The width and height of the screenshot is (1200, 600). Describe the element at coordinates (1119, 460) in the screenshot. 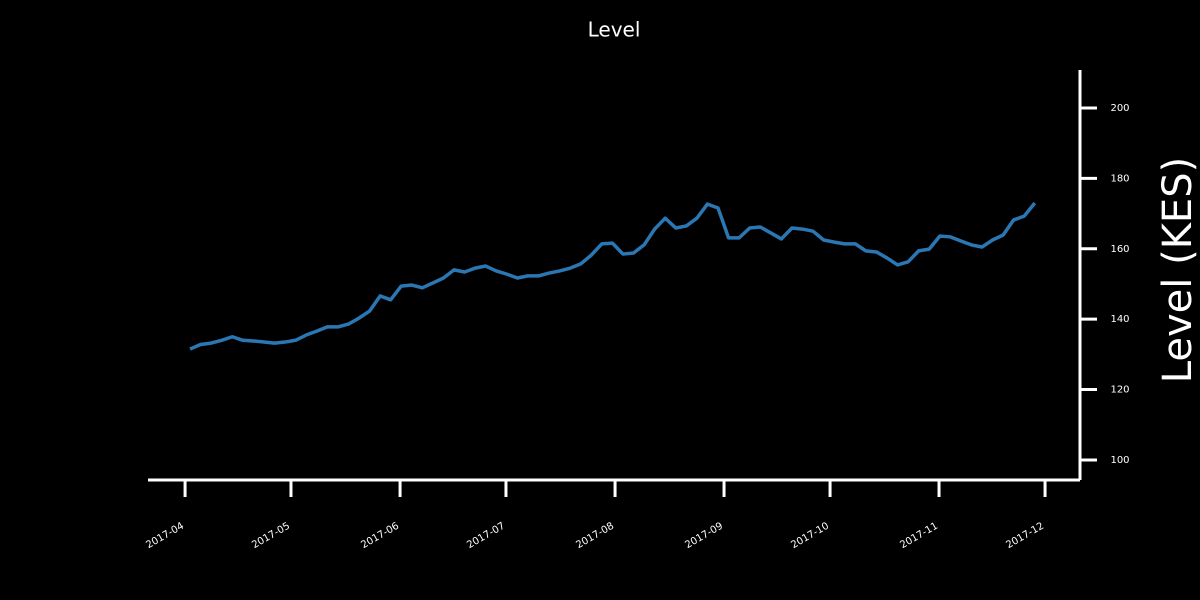

I see `y-tick-label: 100` at that location.